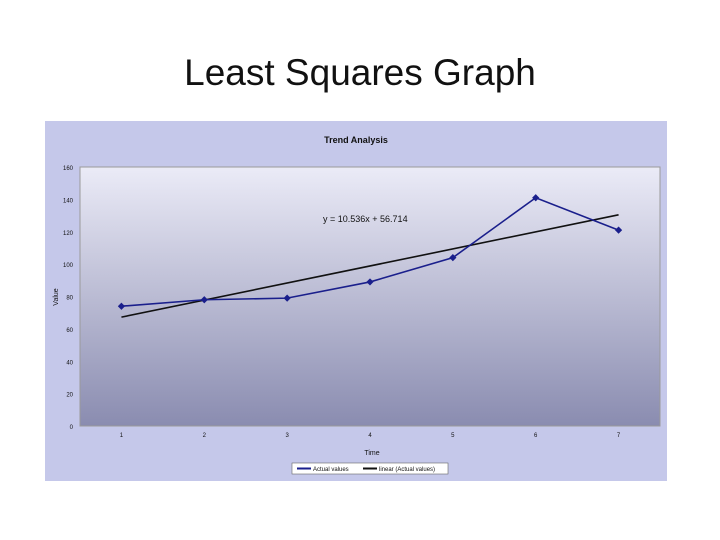 The height and width of the screenshot is (540, 720). Describe the element at coordinates (287, 436) in the screenshot. I see `x-tick-label: 3` at that location.